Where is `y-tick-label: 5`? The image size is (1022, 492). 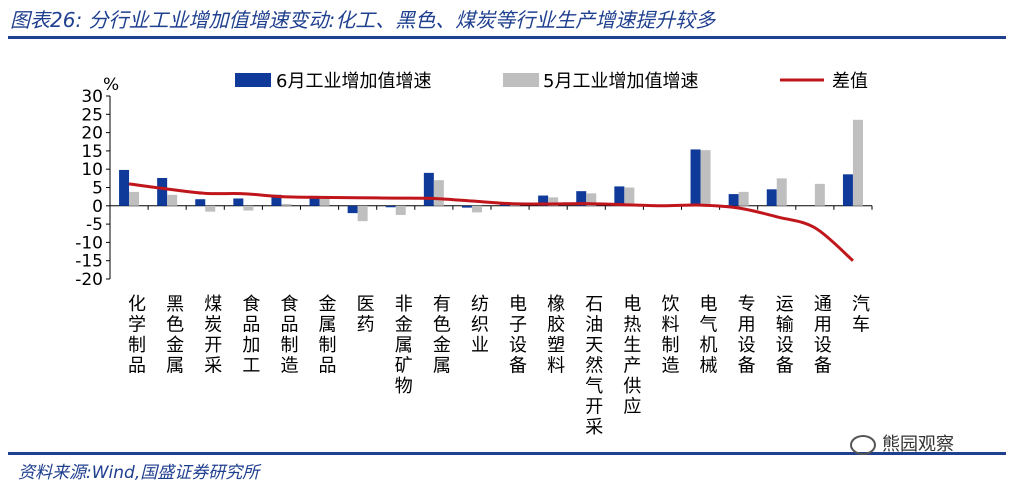 y-tick-label: 5 is located at coordinates (97, 189).